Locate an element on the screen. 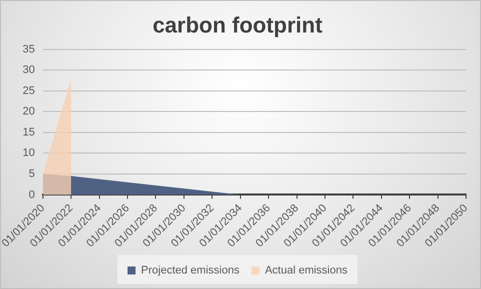 This screenshot has height=289, width=481. y-tick-label: 20 is located at coordinates (28, 112).